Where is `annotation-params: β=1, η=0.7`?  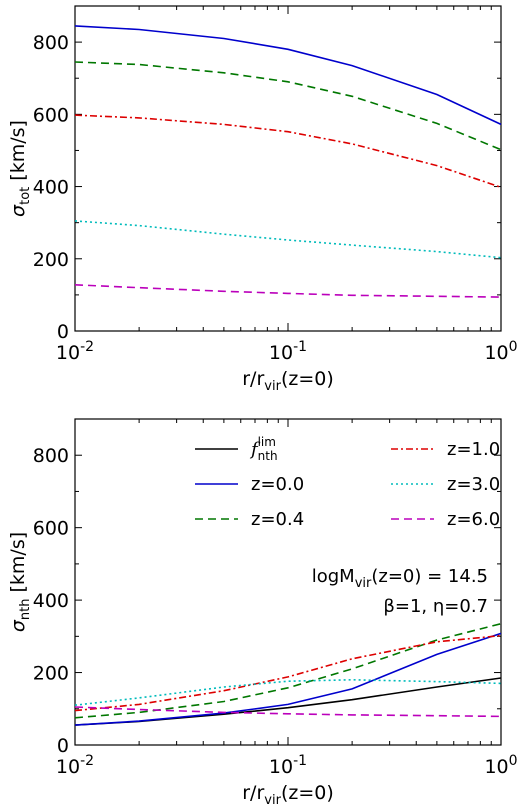
annotation-params: β=1, η=0.7 is located at coordinates (435, 606).